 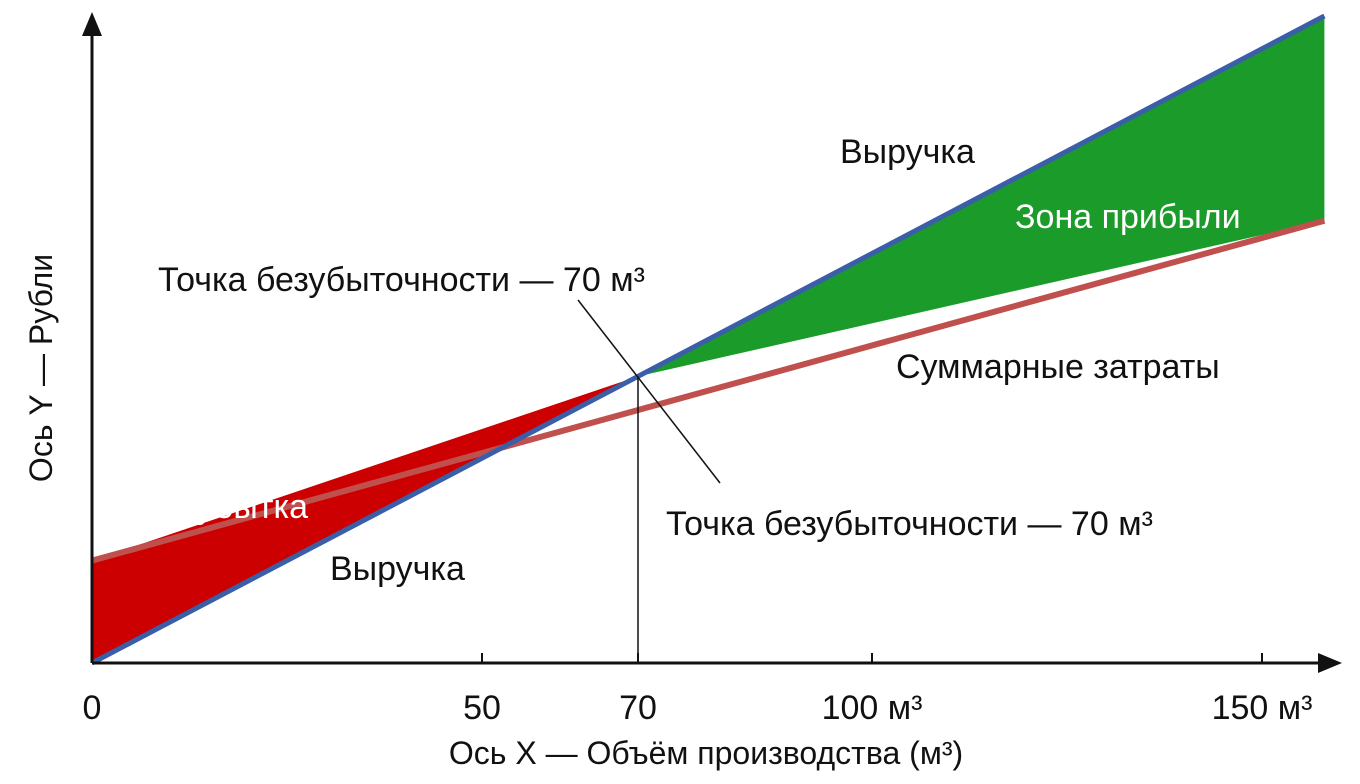 What do you see at coordinates (41, 368) in the screenshot?
I see `y-axis-title: Ось Y — Рубли` at bounding box center [41, 368].